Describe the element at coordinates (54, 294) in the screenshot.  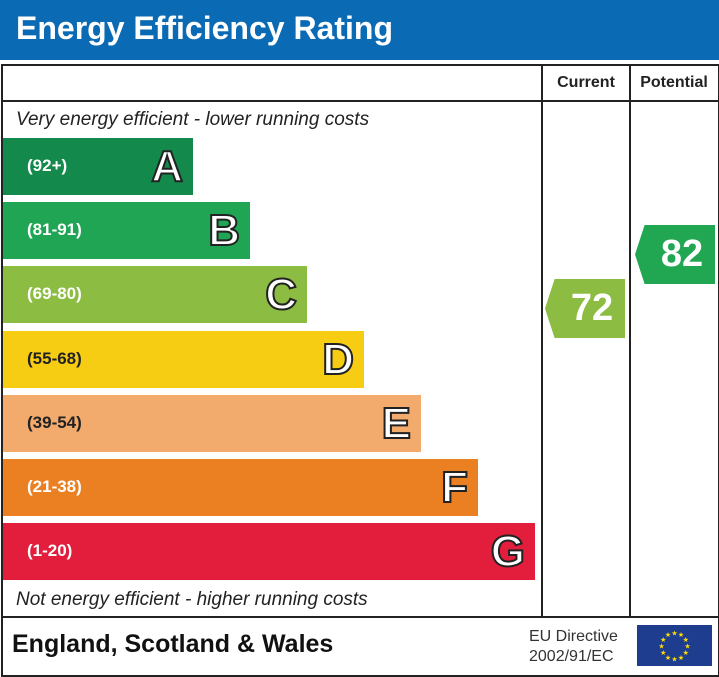
I see `band-range: (69-80)` at that location.